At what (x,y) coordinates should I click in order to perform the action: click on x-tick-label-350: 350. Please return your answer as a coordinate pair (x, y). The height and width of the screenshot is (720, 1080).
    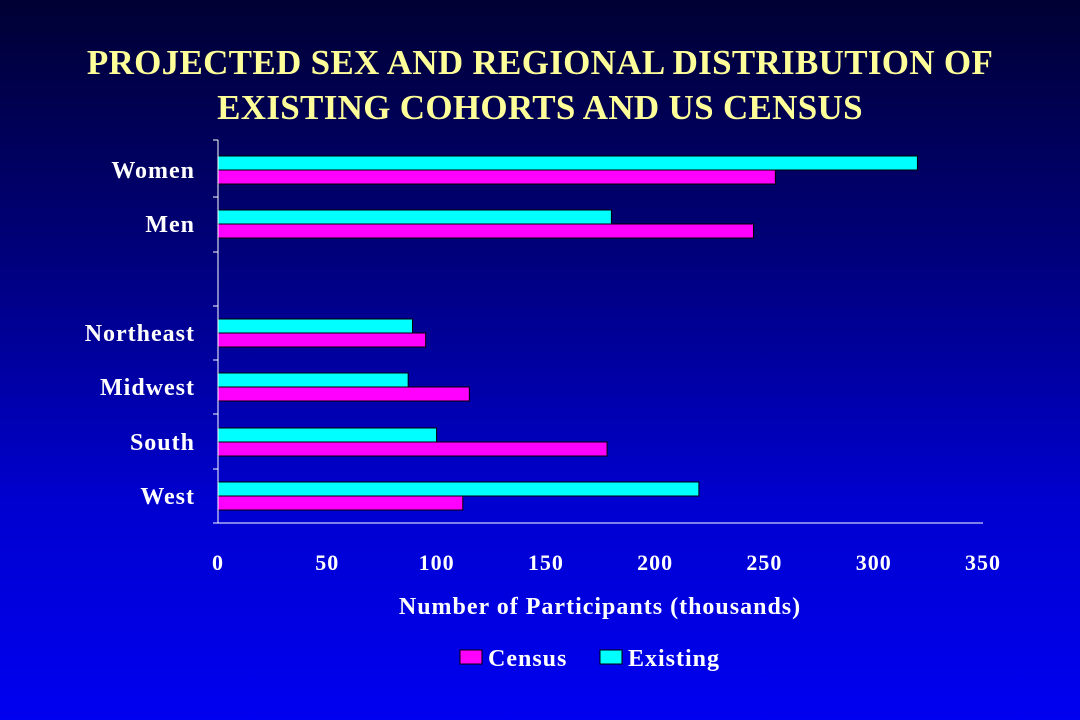
    Looking at the image, I should click on (983, 562).